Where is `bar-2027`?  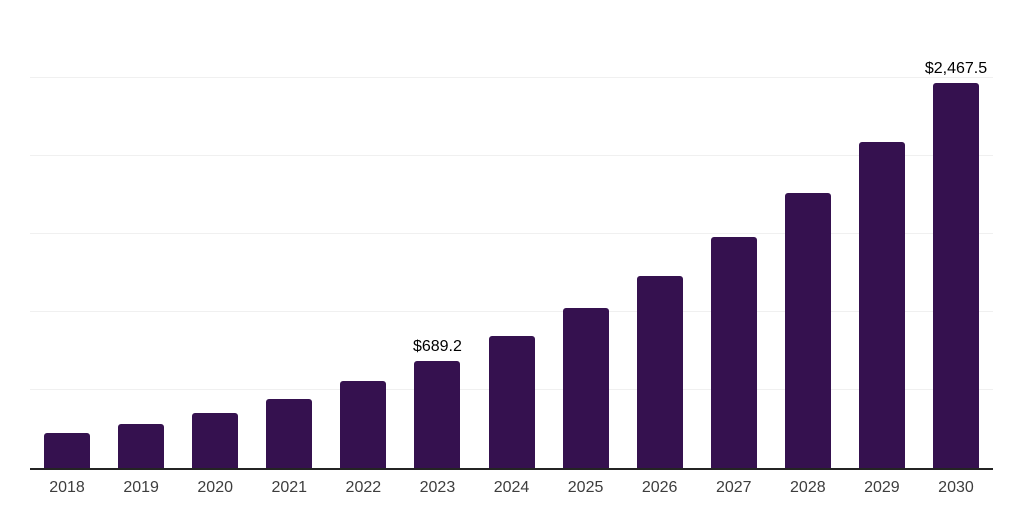
bar-2027 is located at coordinates (733, 352).